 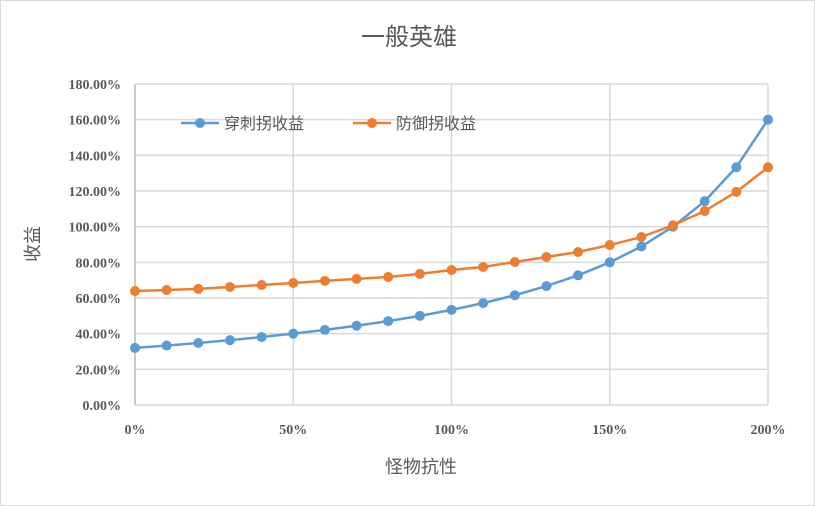 I want to click on y-axis-label: 收益, so click(x=33, y=244).